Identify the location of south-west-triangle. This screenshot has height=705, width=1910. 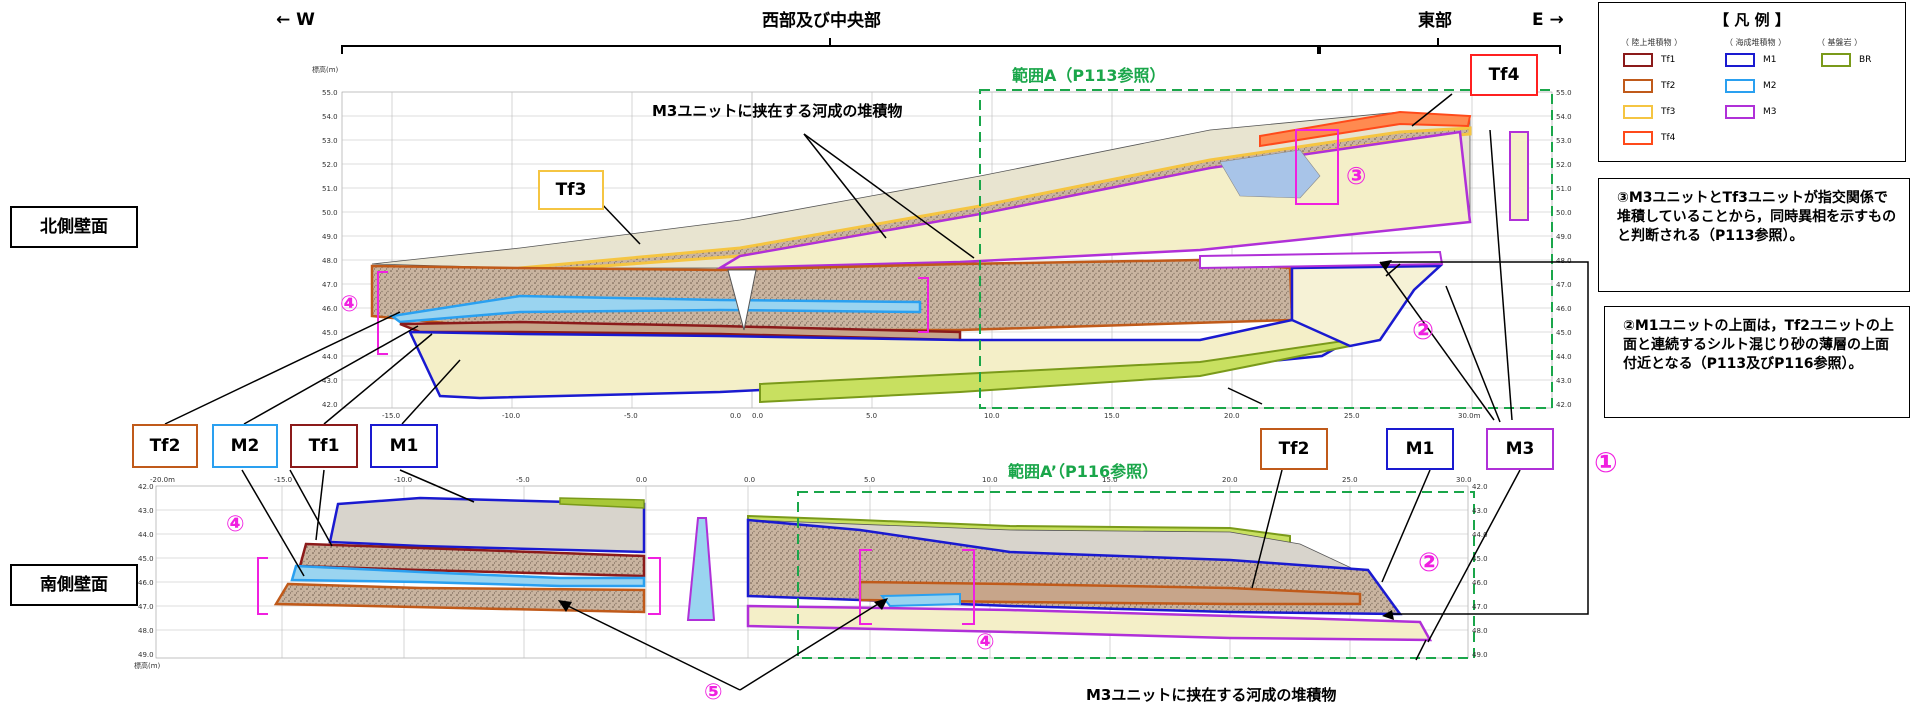
(701, 569).